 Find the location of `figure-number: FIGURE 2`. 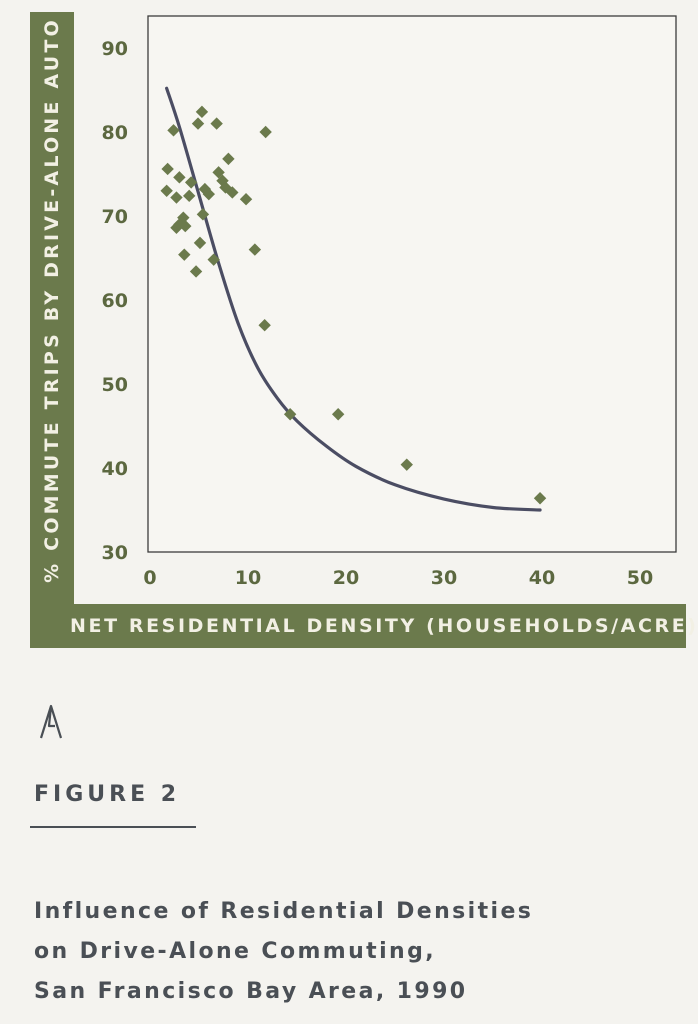

figure-number: FIGURE 2 is located at coordinates (107, 794).